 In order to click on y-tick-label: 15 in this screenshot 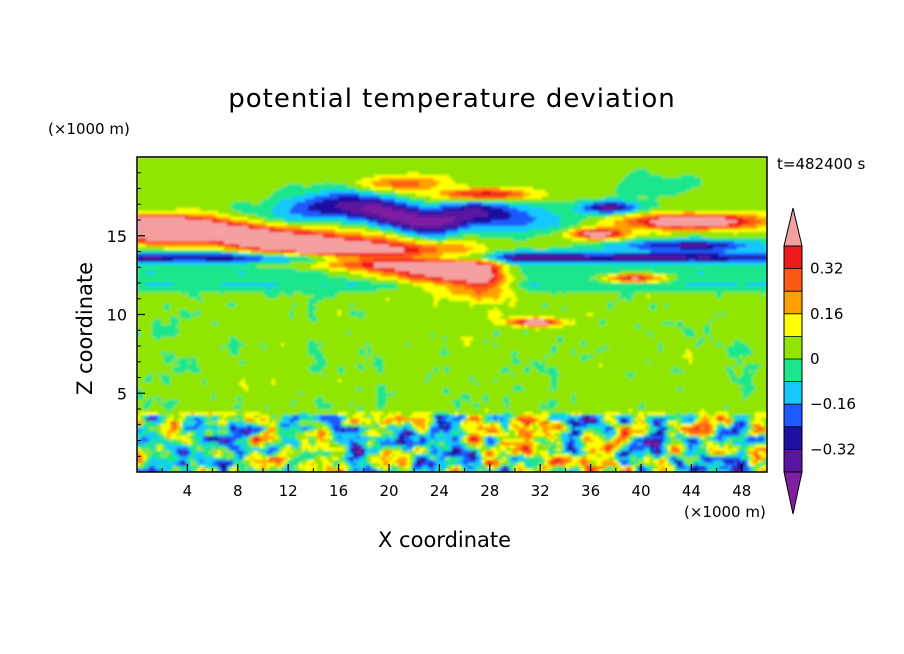, I will do `click(117, 236)`.